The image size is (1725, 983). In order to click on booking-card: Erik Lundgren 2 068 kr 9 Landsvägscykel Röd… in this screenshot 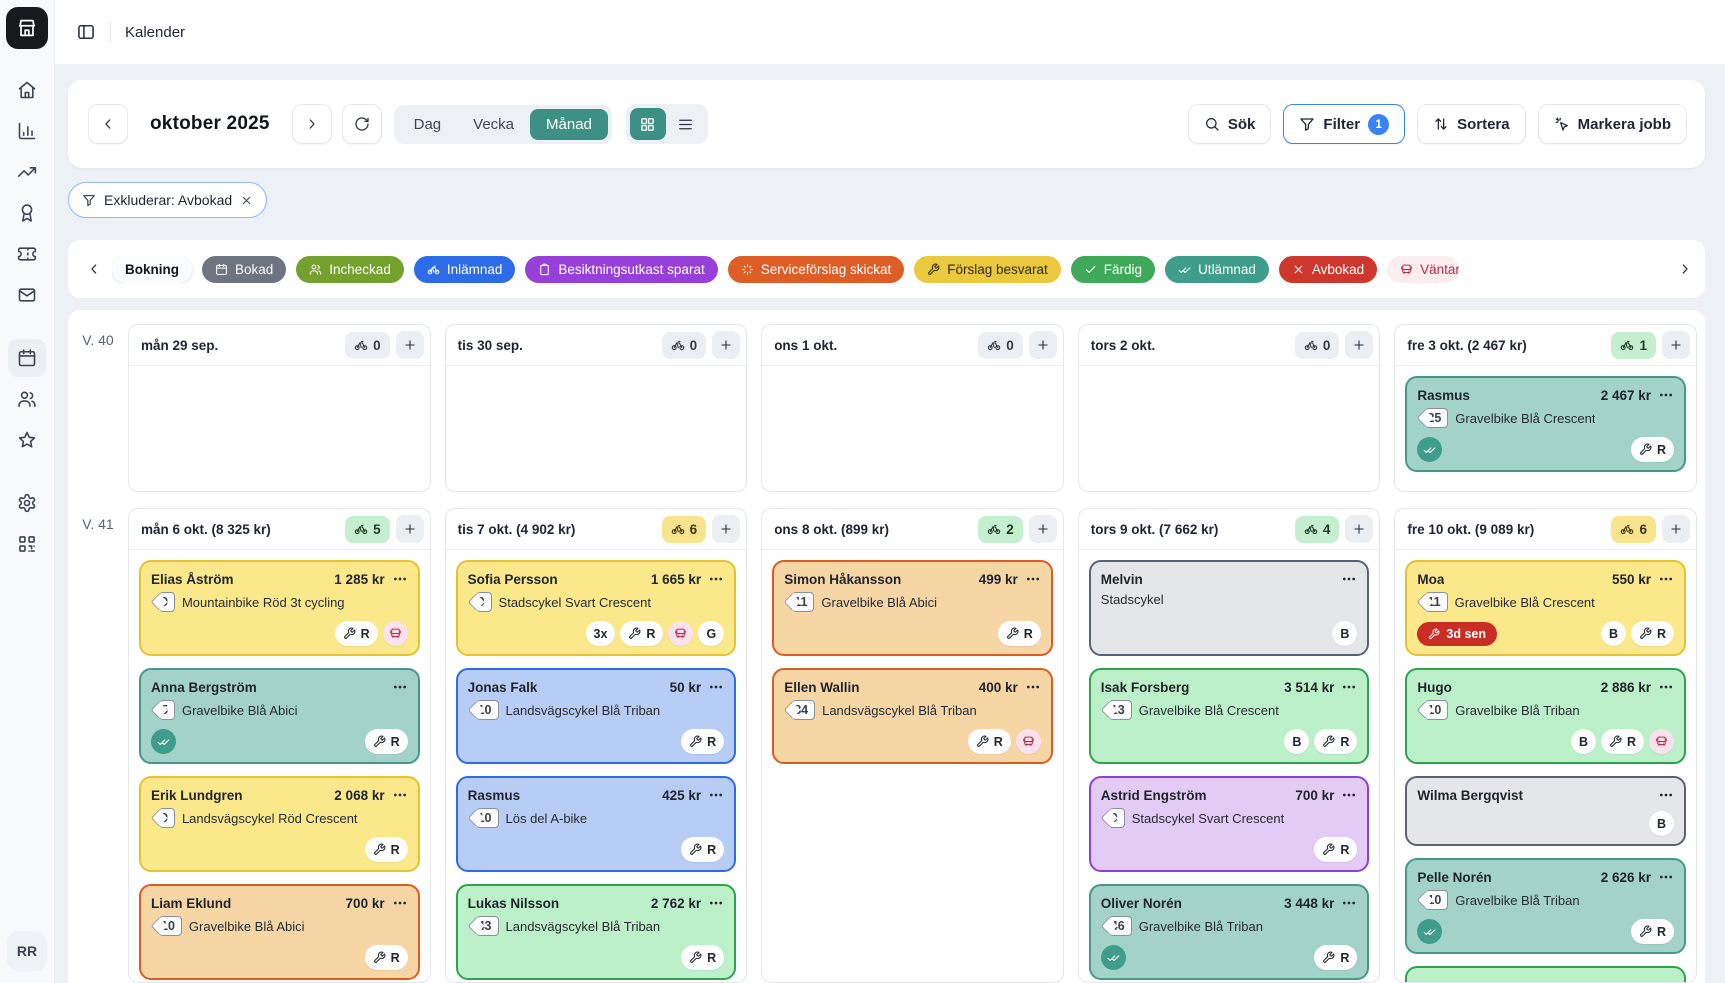, I will do `click(279, 824)`.